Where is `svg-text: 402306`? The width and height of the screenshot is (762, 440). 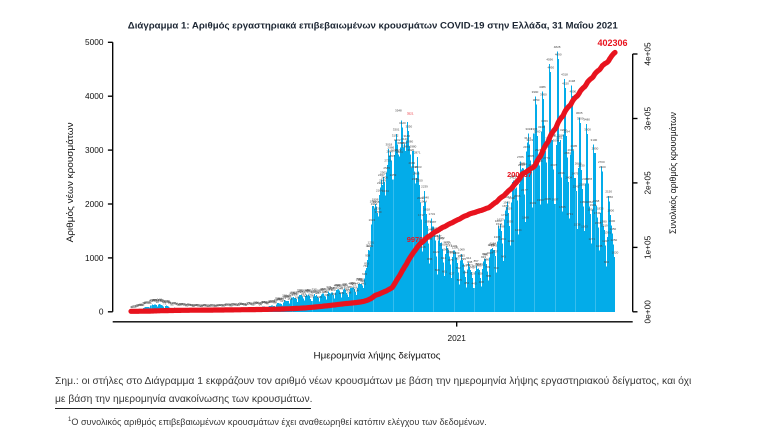
svg-text: 402306 is located at coordinates (612, 43).